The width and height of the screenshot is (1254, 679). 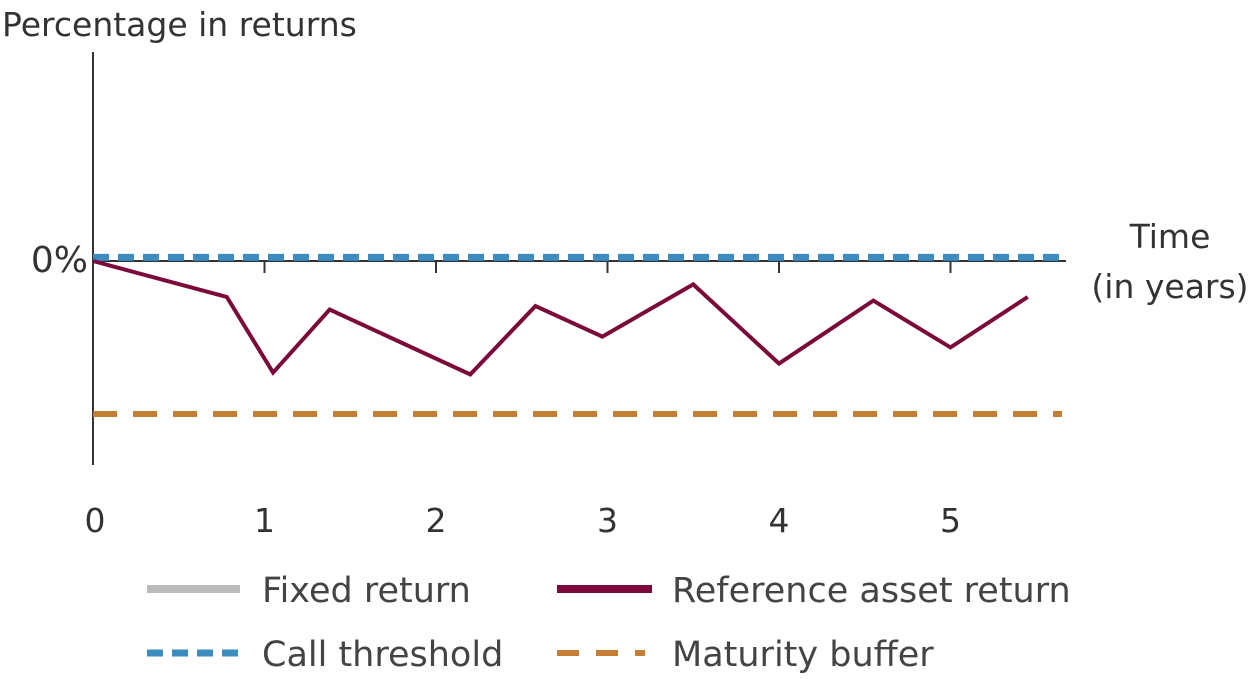 I want to click on legend-label-maturity-buffer: Maturity buffer, so click(x=803, y=655).